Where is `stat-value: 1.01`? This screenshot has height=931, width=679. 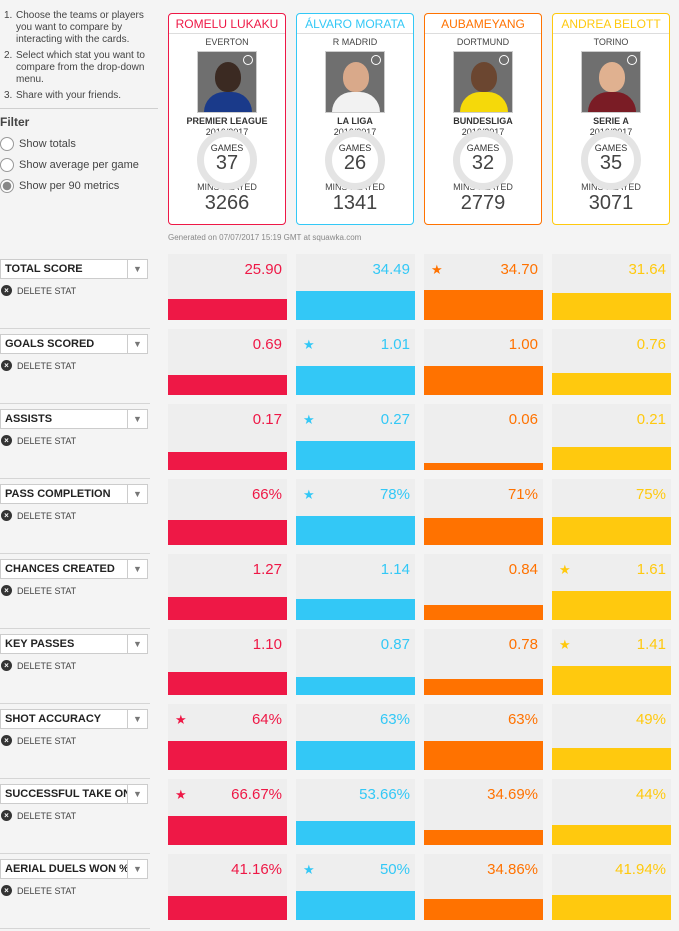
stat-value: 1.01 is located at coordinates (395, 344).